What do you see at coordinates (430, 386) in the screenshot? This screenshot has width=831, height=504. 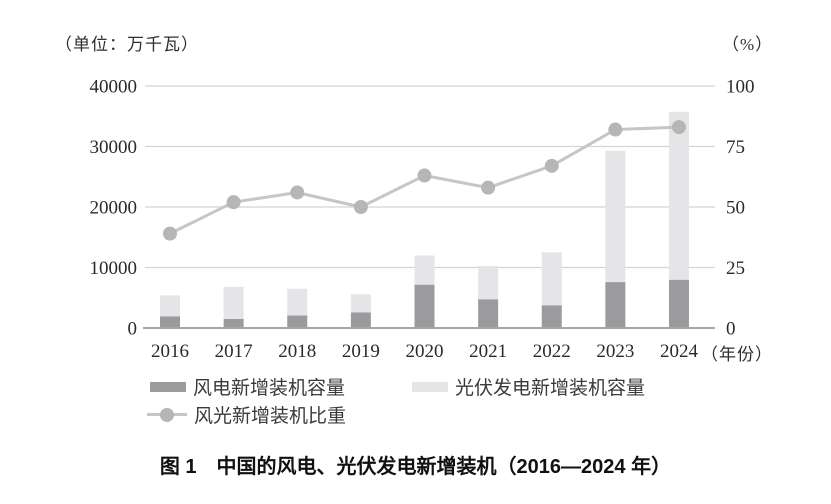 I see `solar-bar-swatch-icon` at bounding box center [430, 386].